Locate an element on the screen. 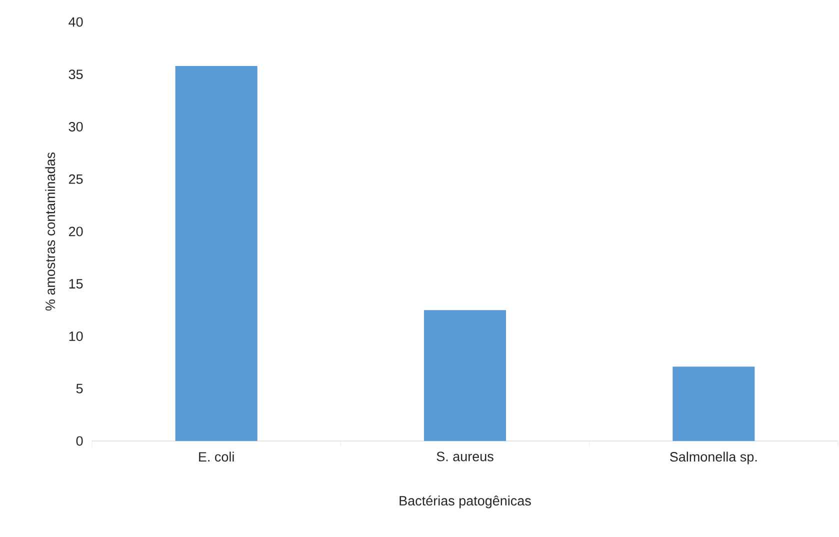 The image size is (839, 537). y-tick-label: 5 is located at coordinates (79, 389).